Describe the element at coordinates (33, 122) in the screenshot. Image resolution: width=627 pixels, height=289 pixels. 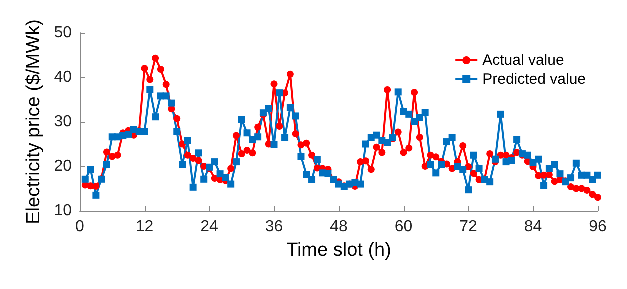
I see `y-axis-title: Electricity price ($/MWk)` at that location.